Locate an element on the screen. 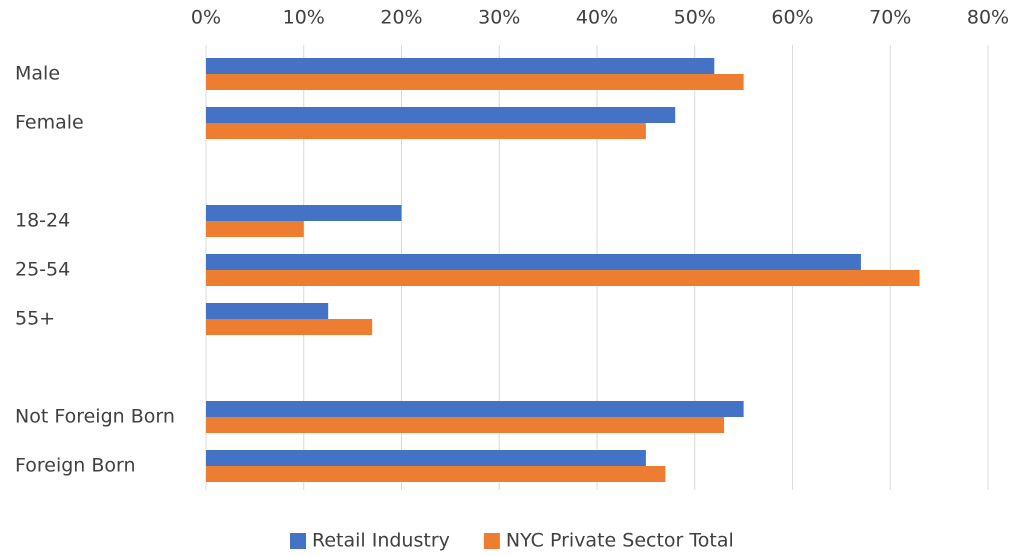  x-tick-label: 0% is located at coordinates (206, 18).